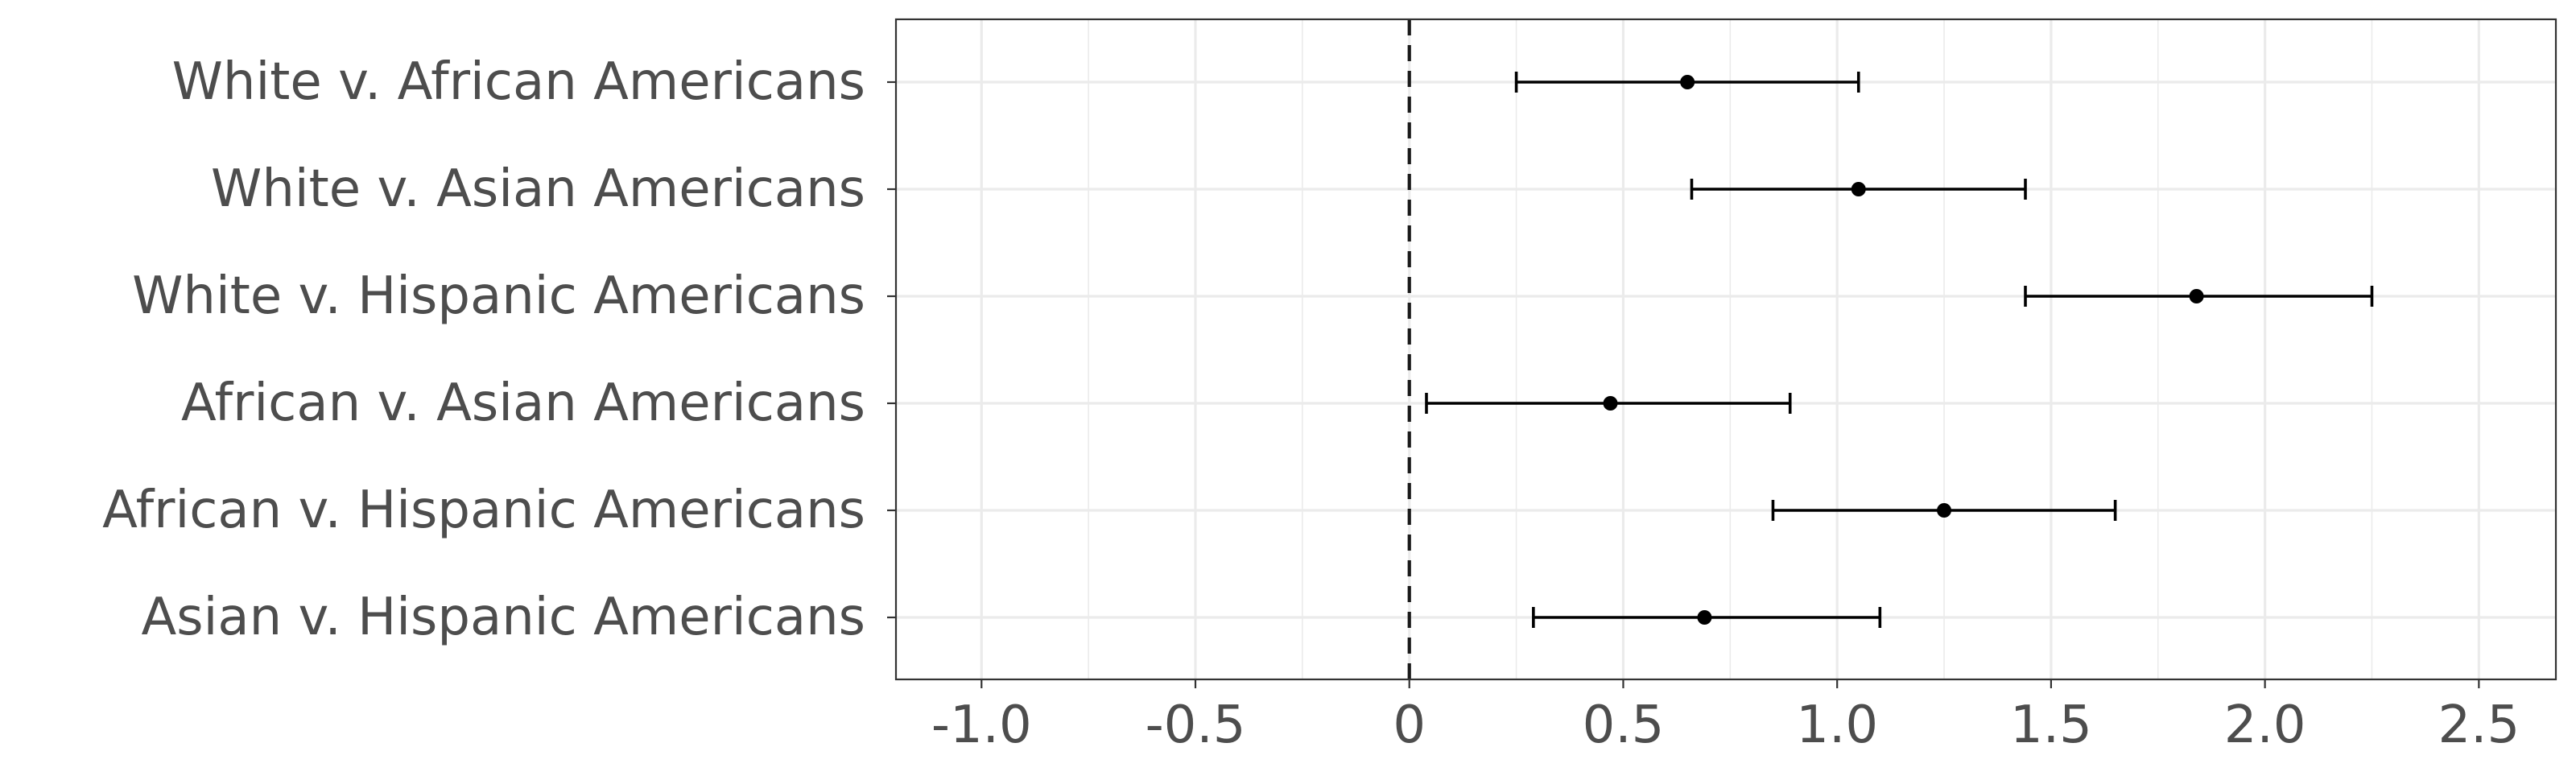 The height and width of the screenshot is (776, 2576). I want to click on x-tick-label: 1.5, so click(2051, 726).